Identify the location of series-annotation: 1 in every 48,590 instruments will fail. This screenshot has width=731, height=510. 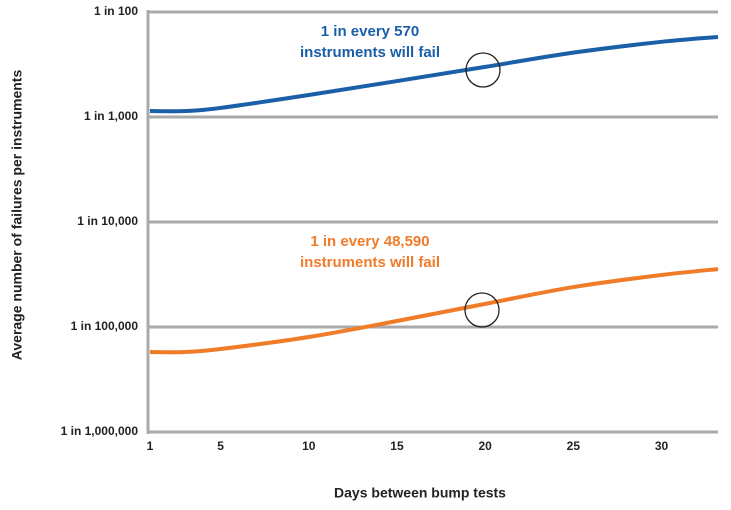
(370, 252).